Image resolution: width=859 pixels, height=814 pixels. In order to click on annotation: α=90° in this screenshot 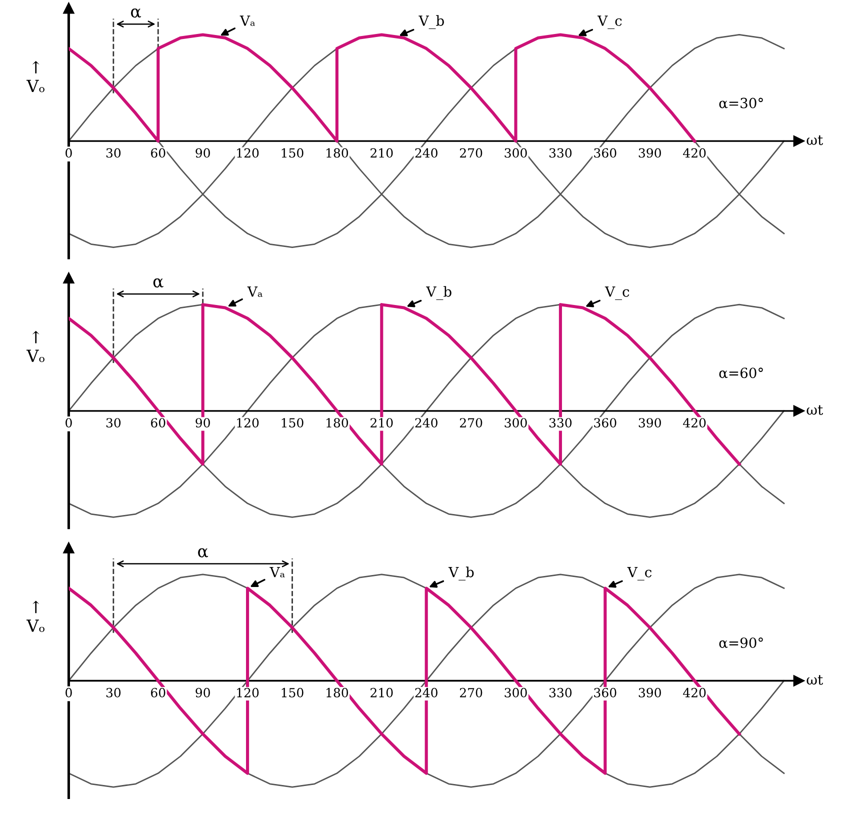, I will do `click(741, 642)`.